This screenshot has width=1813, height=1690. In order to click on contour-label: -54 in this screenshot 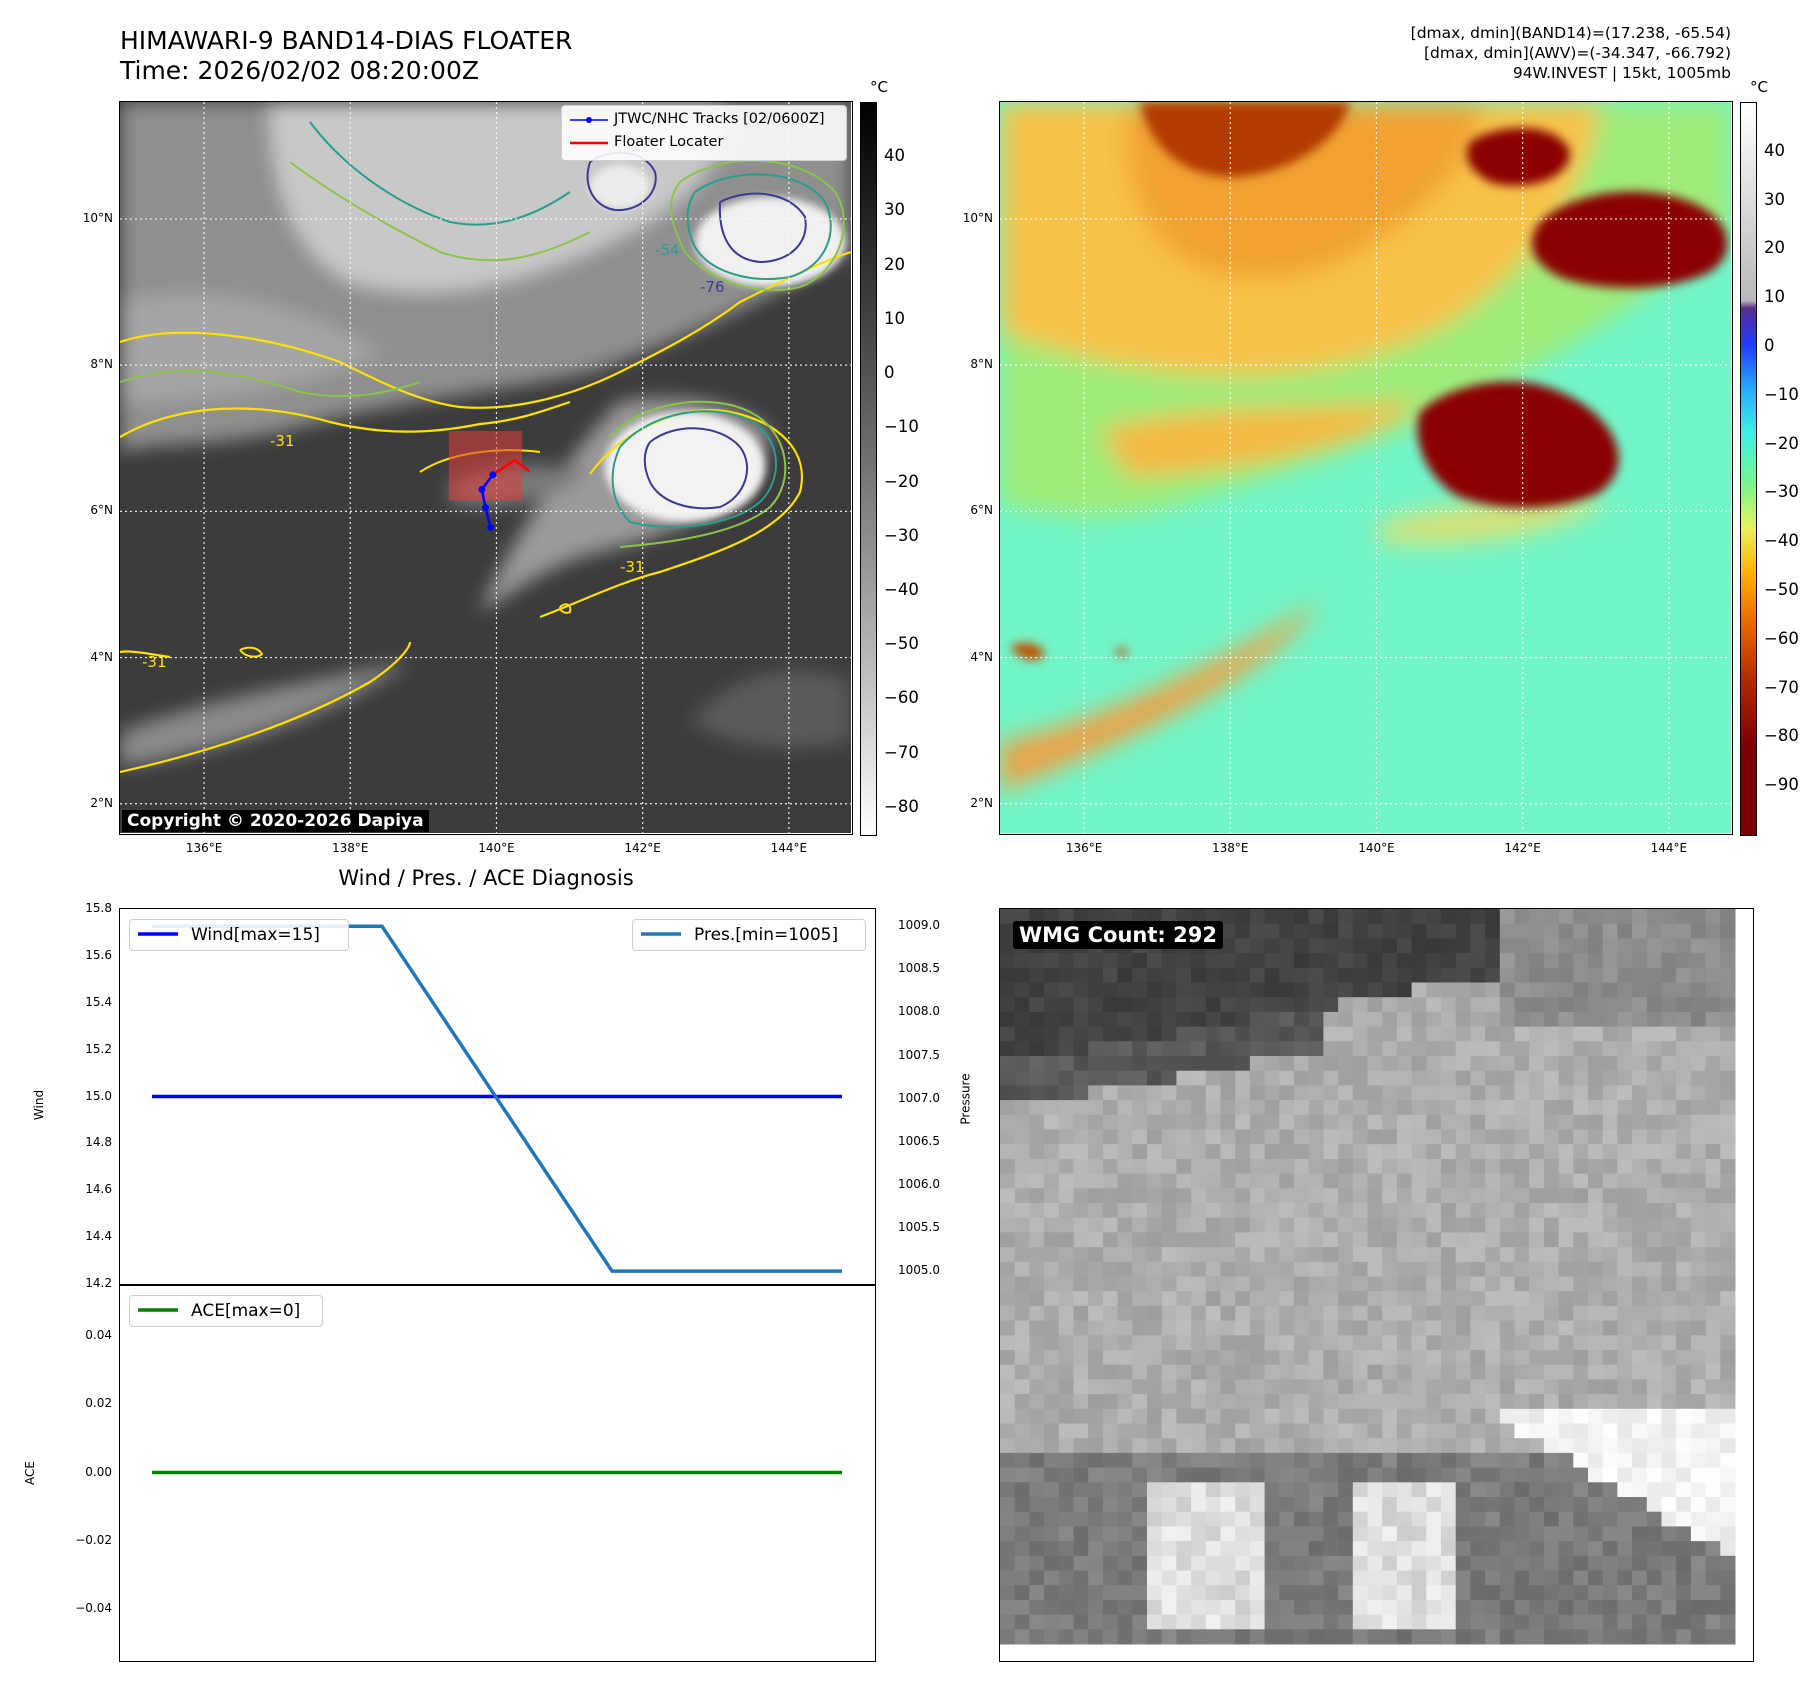, I will do `click(667, 250)`.